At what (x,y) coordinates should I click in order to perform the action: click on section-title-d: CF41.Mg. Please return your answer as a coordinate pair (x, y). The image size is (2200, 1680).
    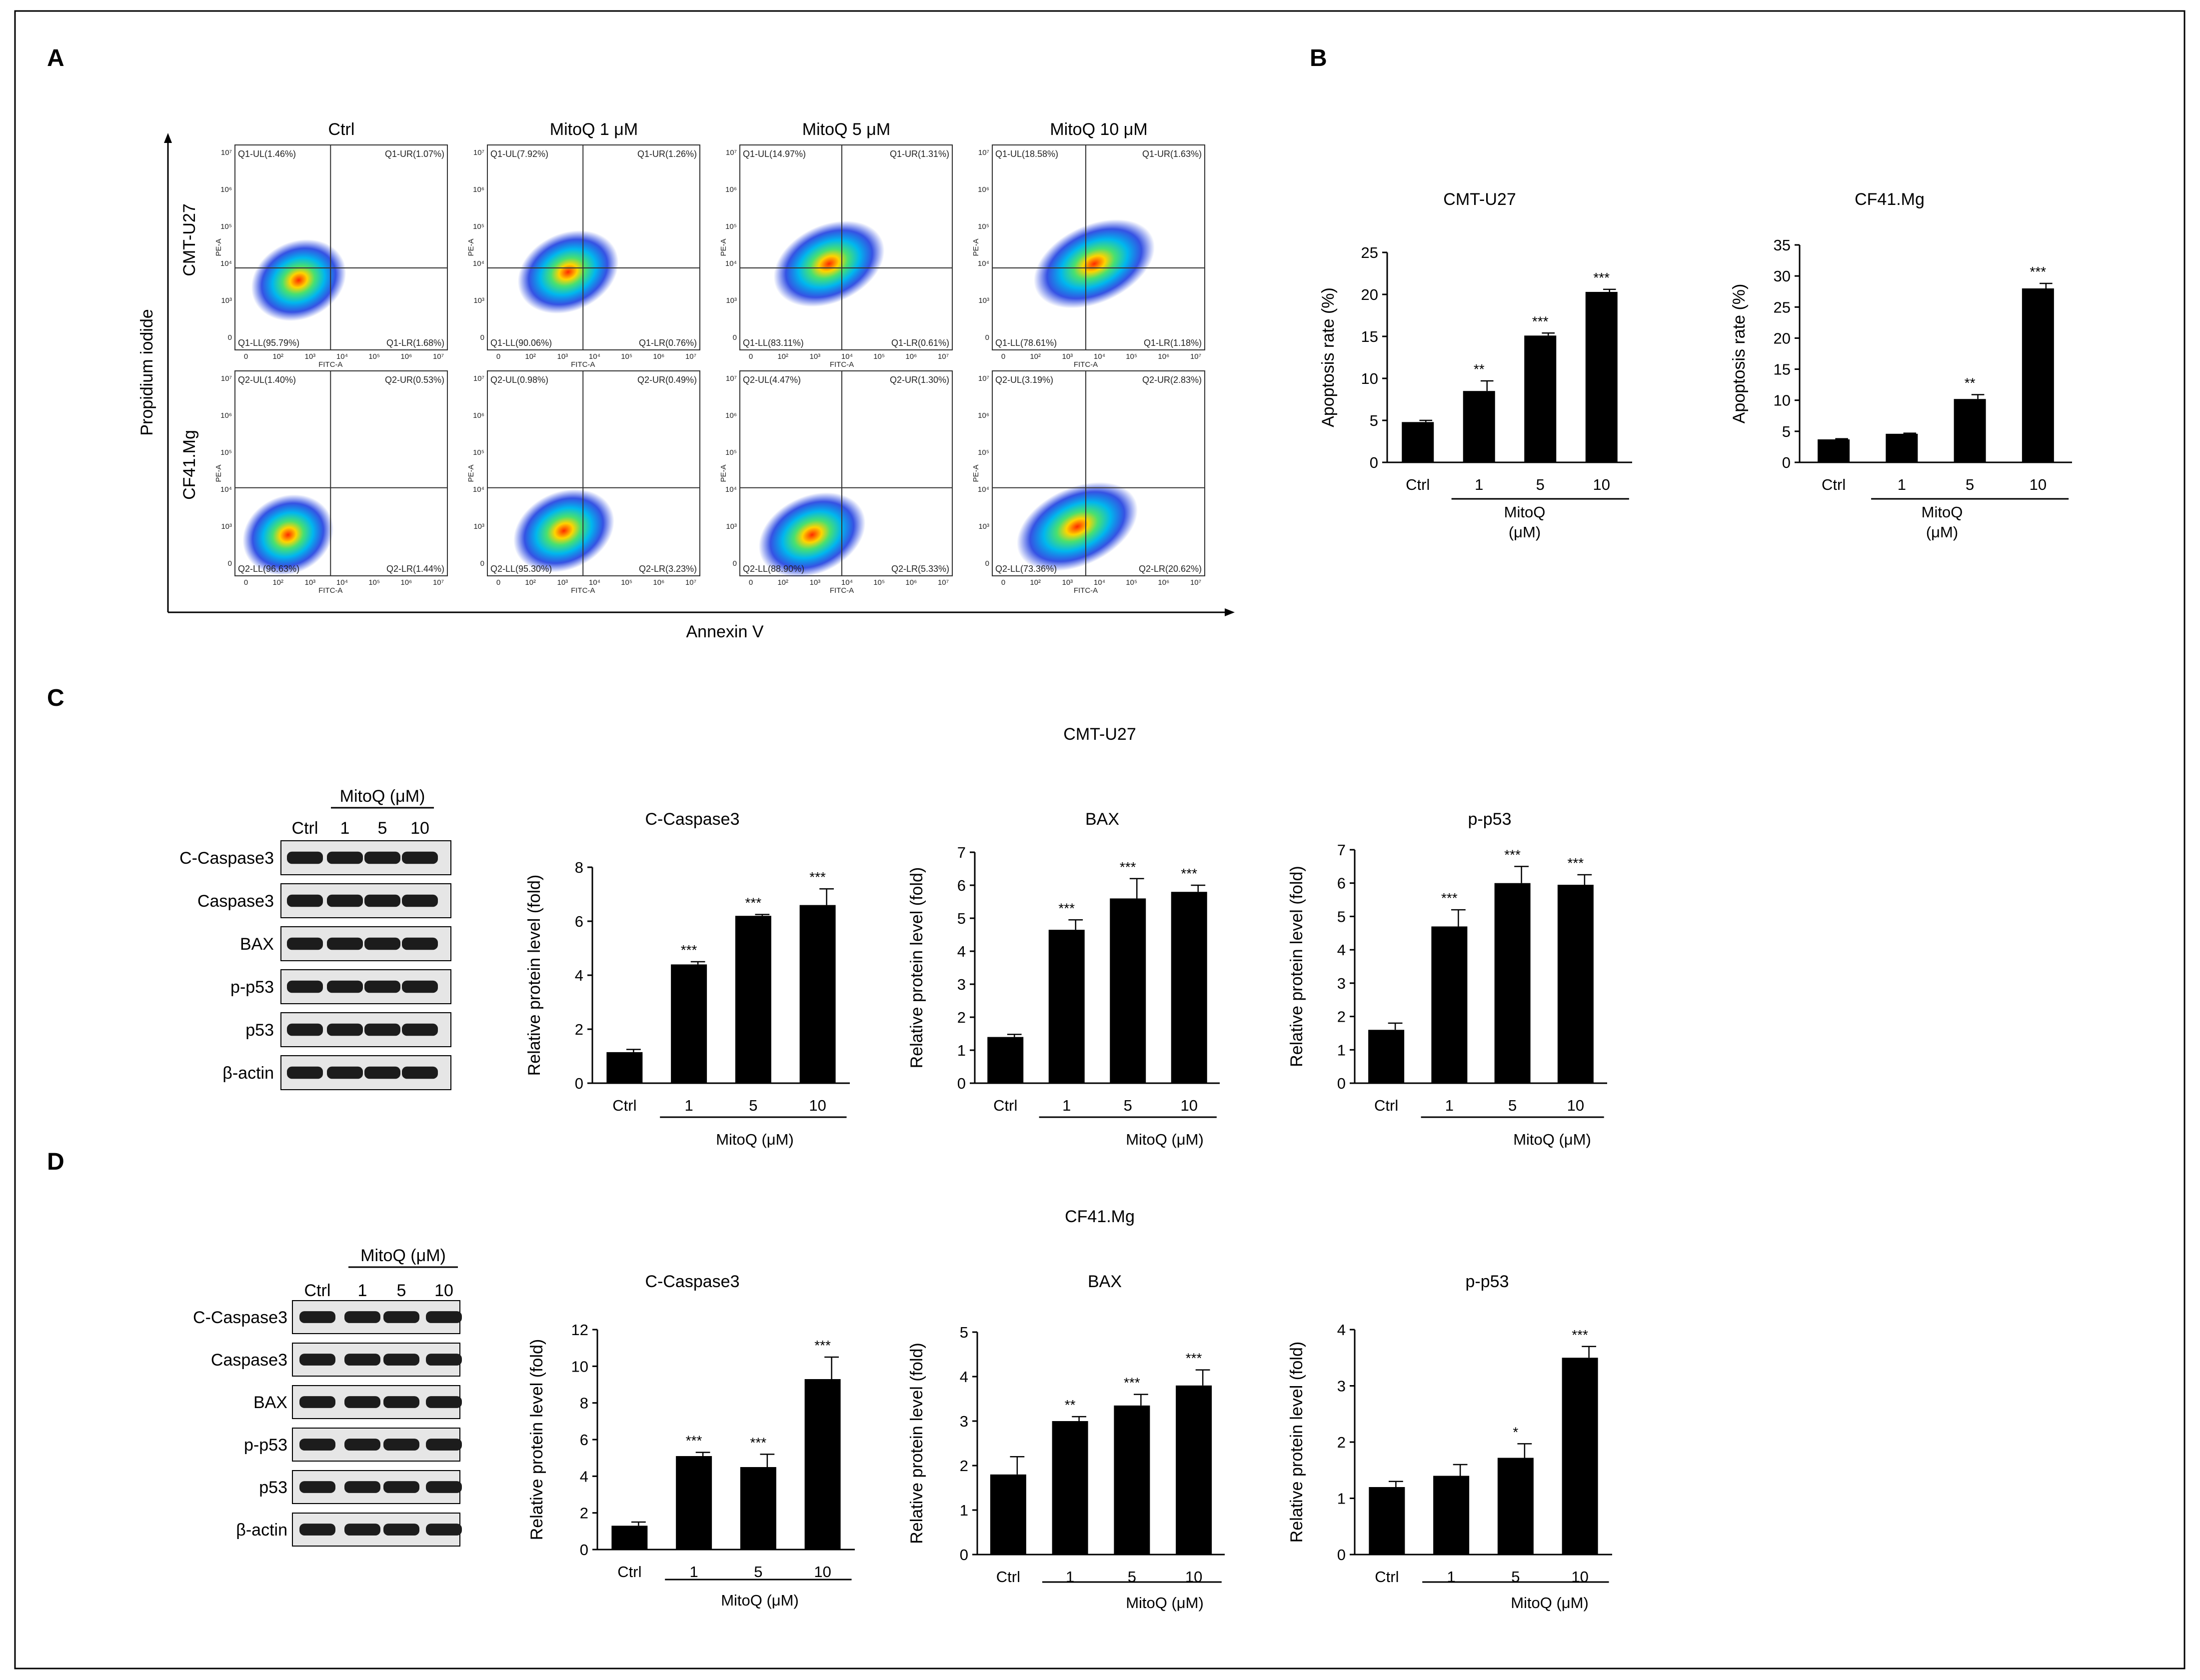
    Looking at the image, I should click on (1100, 1217).